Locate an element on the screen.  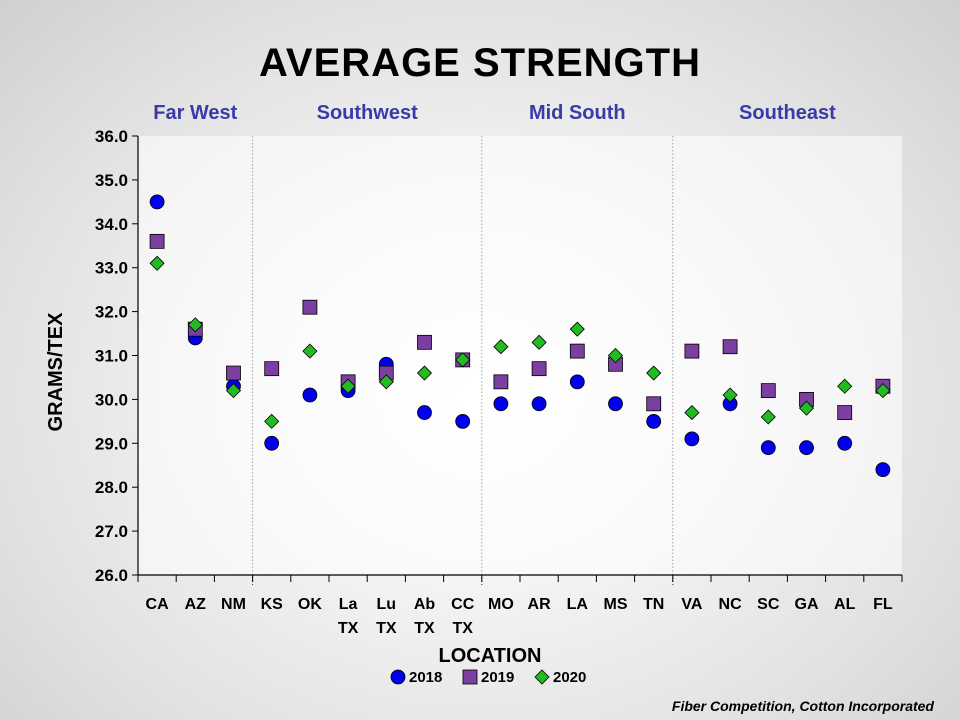
x-tick-label: SC is located at coordinates (768, 604).